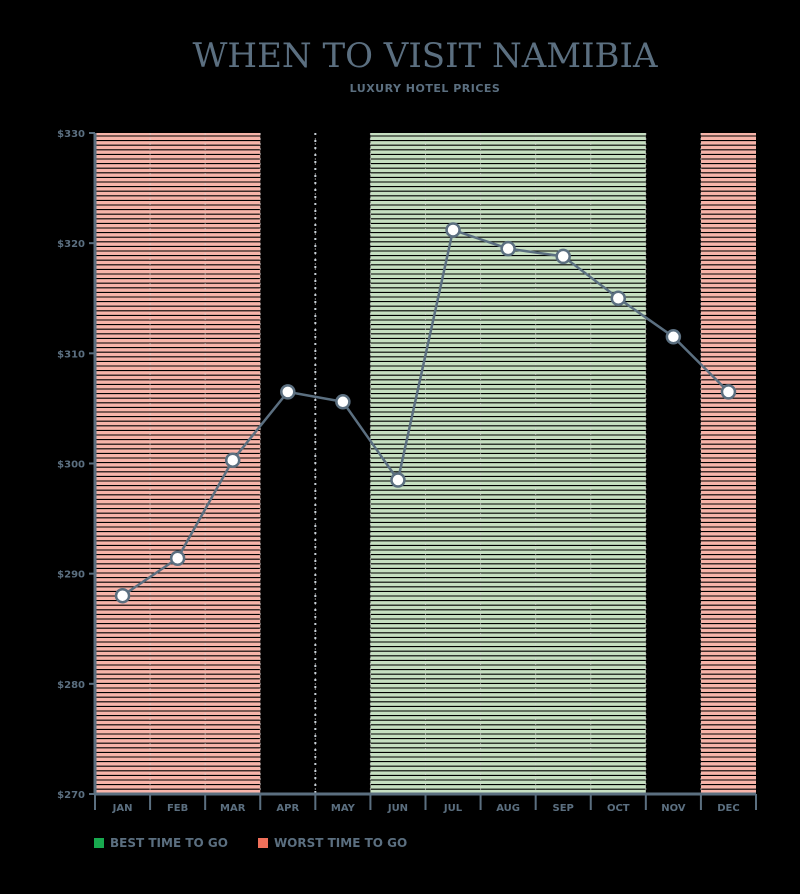 Image resolution: width=800 pixels, height=894 pixels. Describe the element at coordinates (169, 843) in the screenshot. I see `legend-label-best: BEST TIME TO GO` at that location.